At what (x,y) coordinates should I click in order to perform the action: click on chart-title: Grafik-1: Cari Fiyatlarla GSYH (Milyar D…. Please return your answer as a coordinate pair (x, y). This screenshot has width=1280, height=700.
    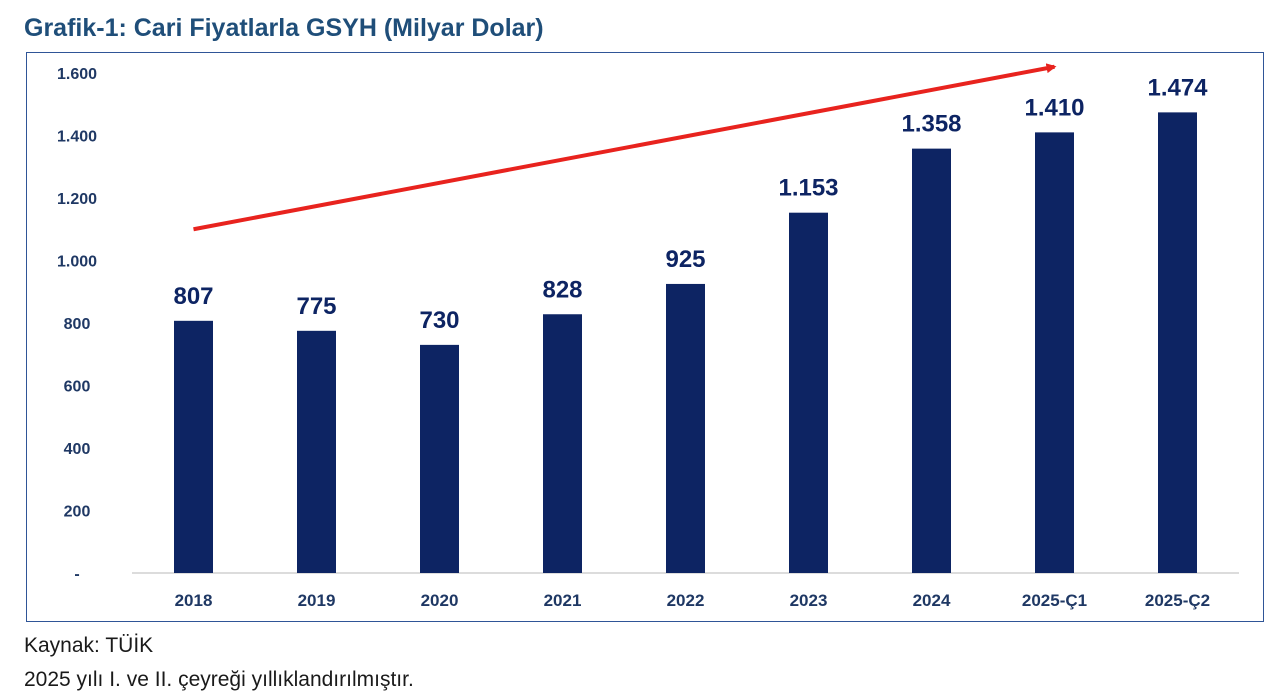
    Looking at the image, I should click on (284, 28).